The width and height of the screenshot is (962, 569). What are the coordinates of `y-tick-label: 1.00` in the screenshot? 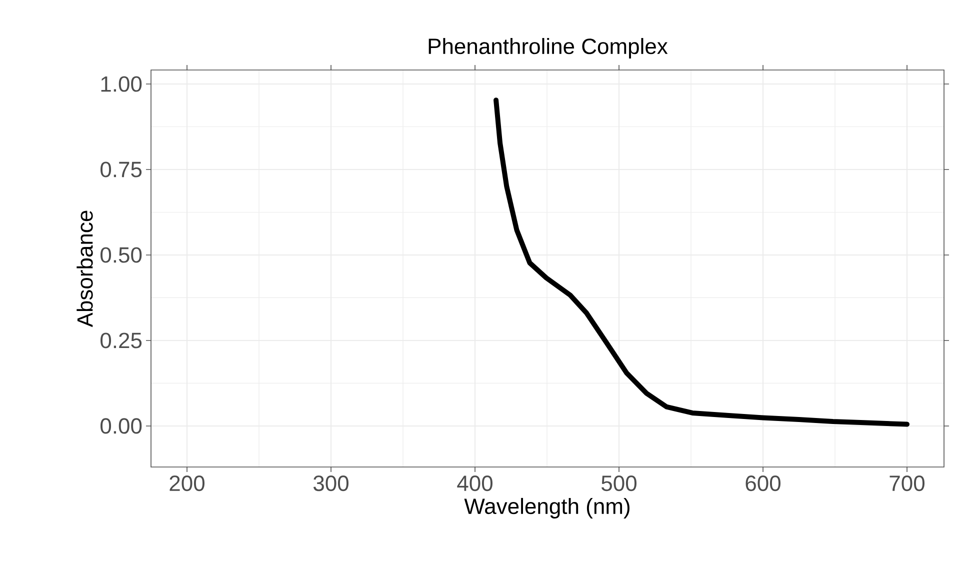 It's located at (121, 84).